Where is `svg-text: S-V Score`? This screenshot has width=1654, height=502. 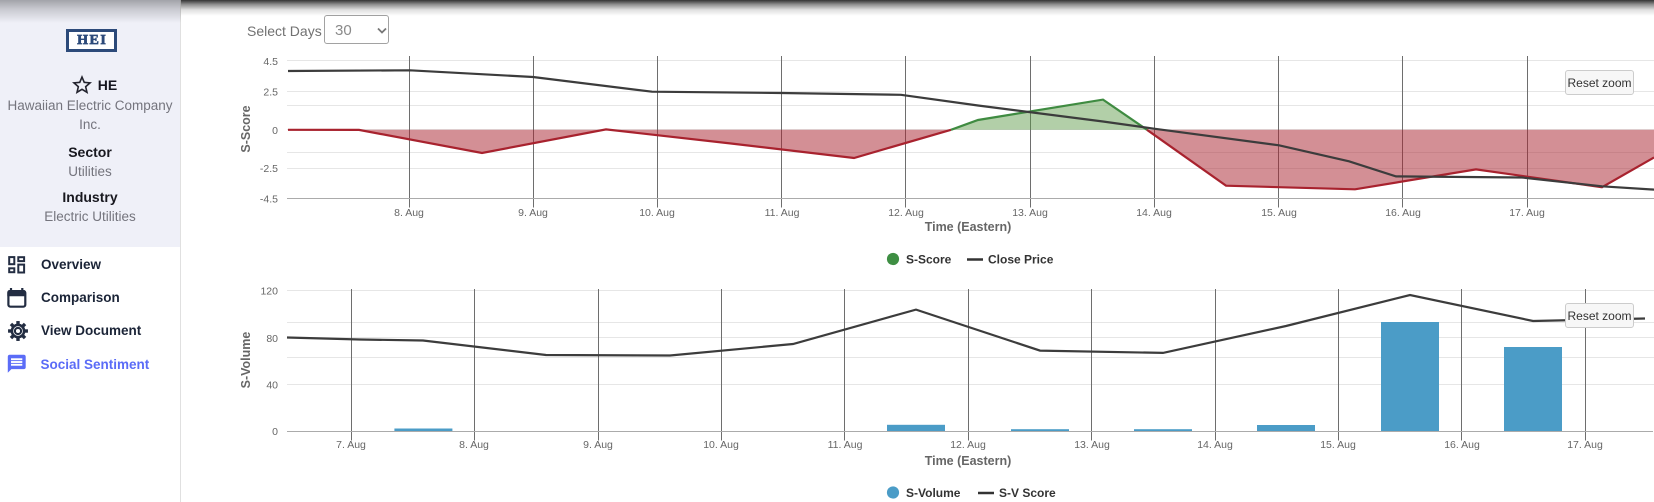 svg-text: S-V Score is located at coordinates (1027, 493).